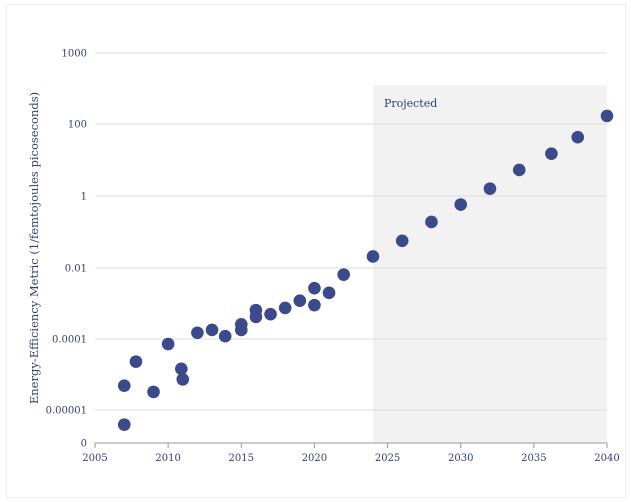 The width and height of the screenshot is (630, 502). I want to click on x-tick-label: 2030, so click(460, 458).